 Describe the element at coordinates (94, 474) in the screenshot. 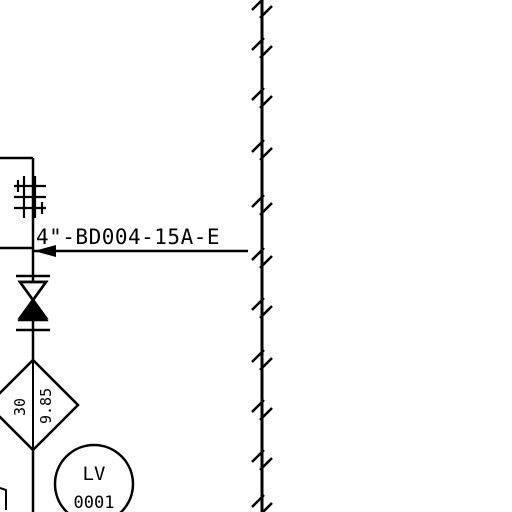

I see `instrument-tag-type: LV` at that location.